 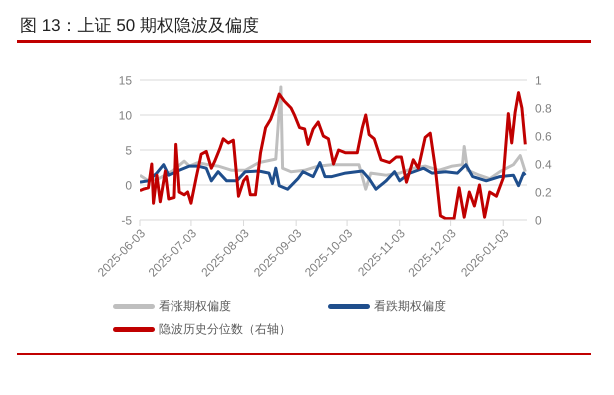 I want to click on line-series, so click(x=333, y=176).